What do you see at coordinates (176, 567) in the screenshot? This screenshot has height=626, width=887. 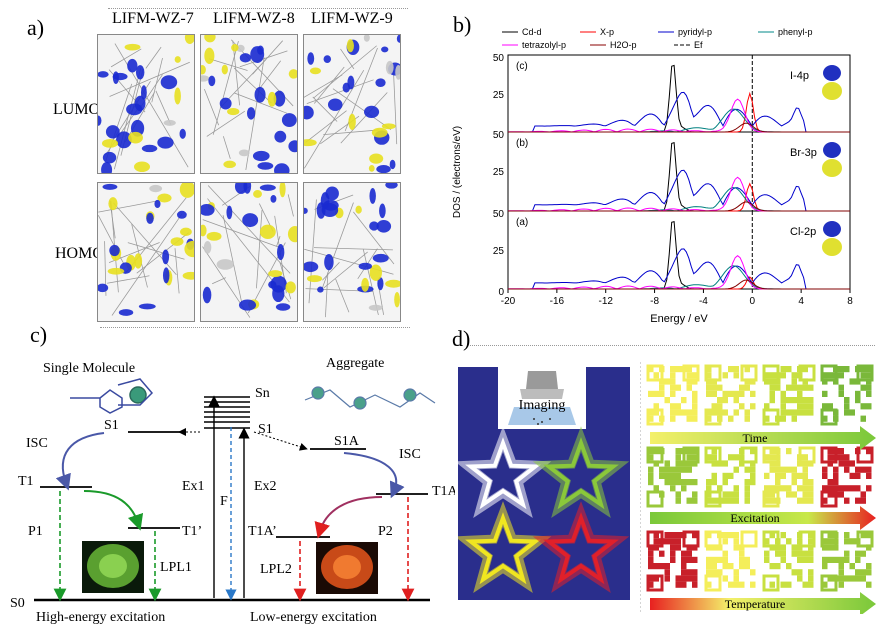 I see `label-lpl1: LPL1` at bounding box center [176, 567].